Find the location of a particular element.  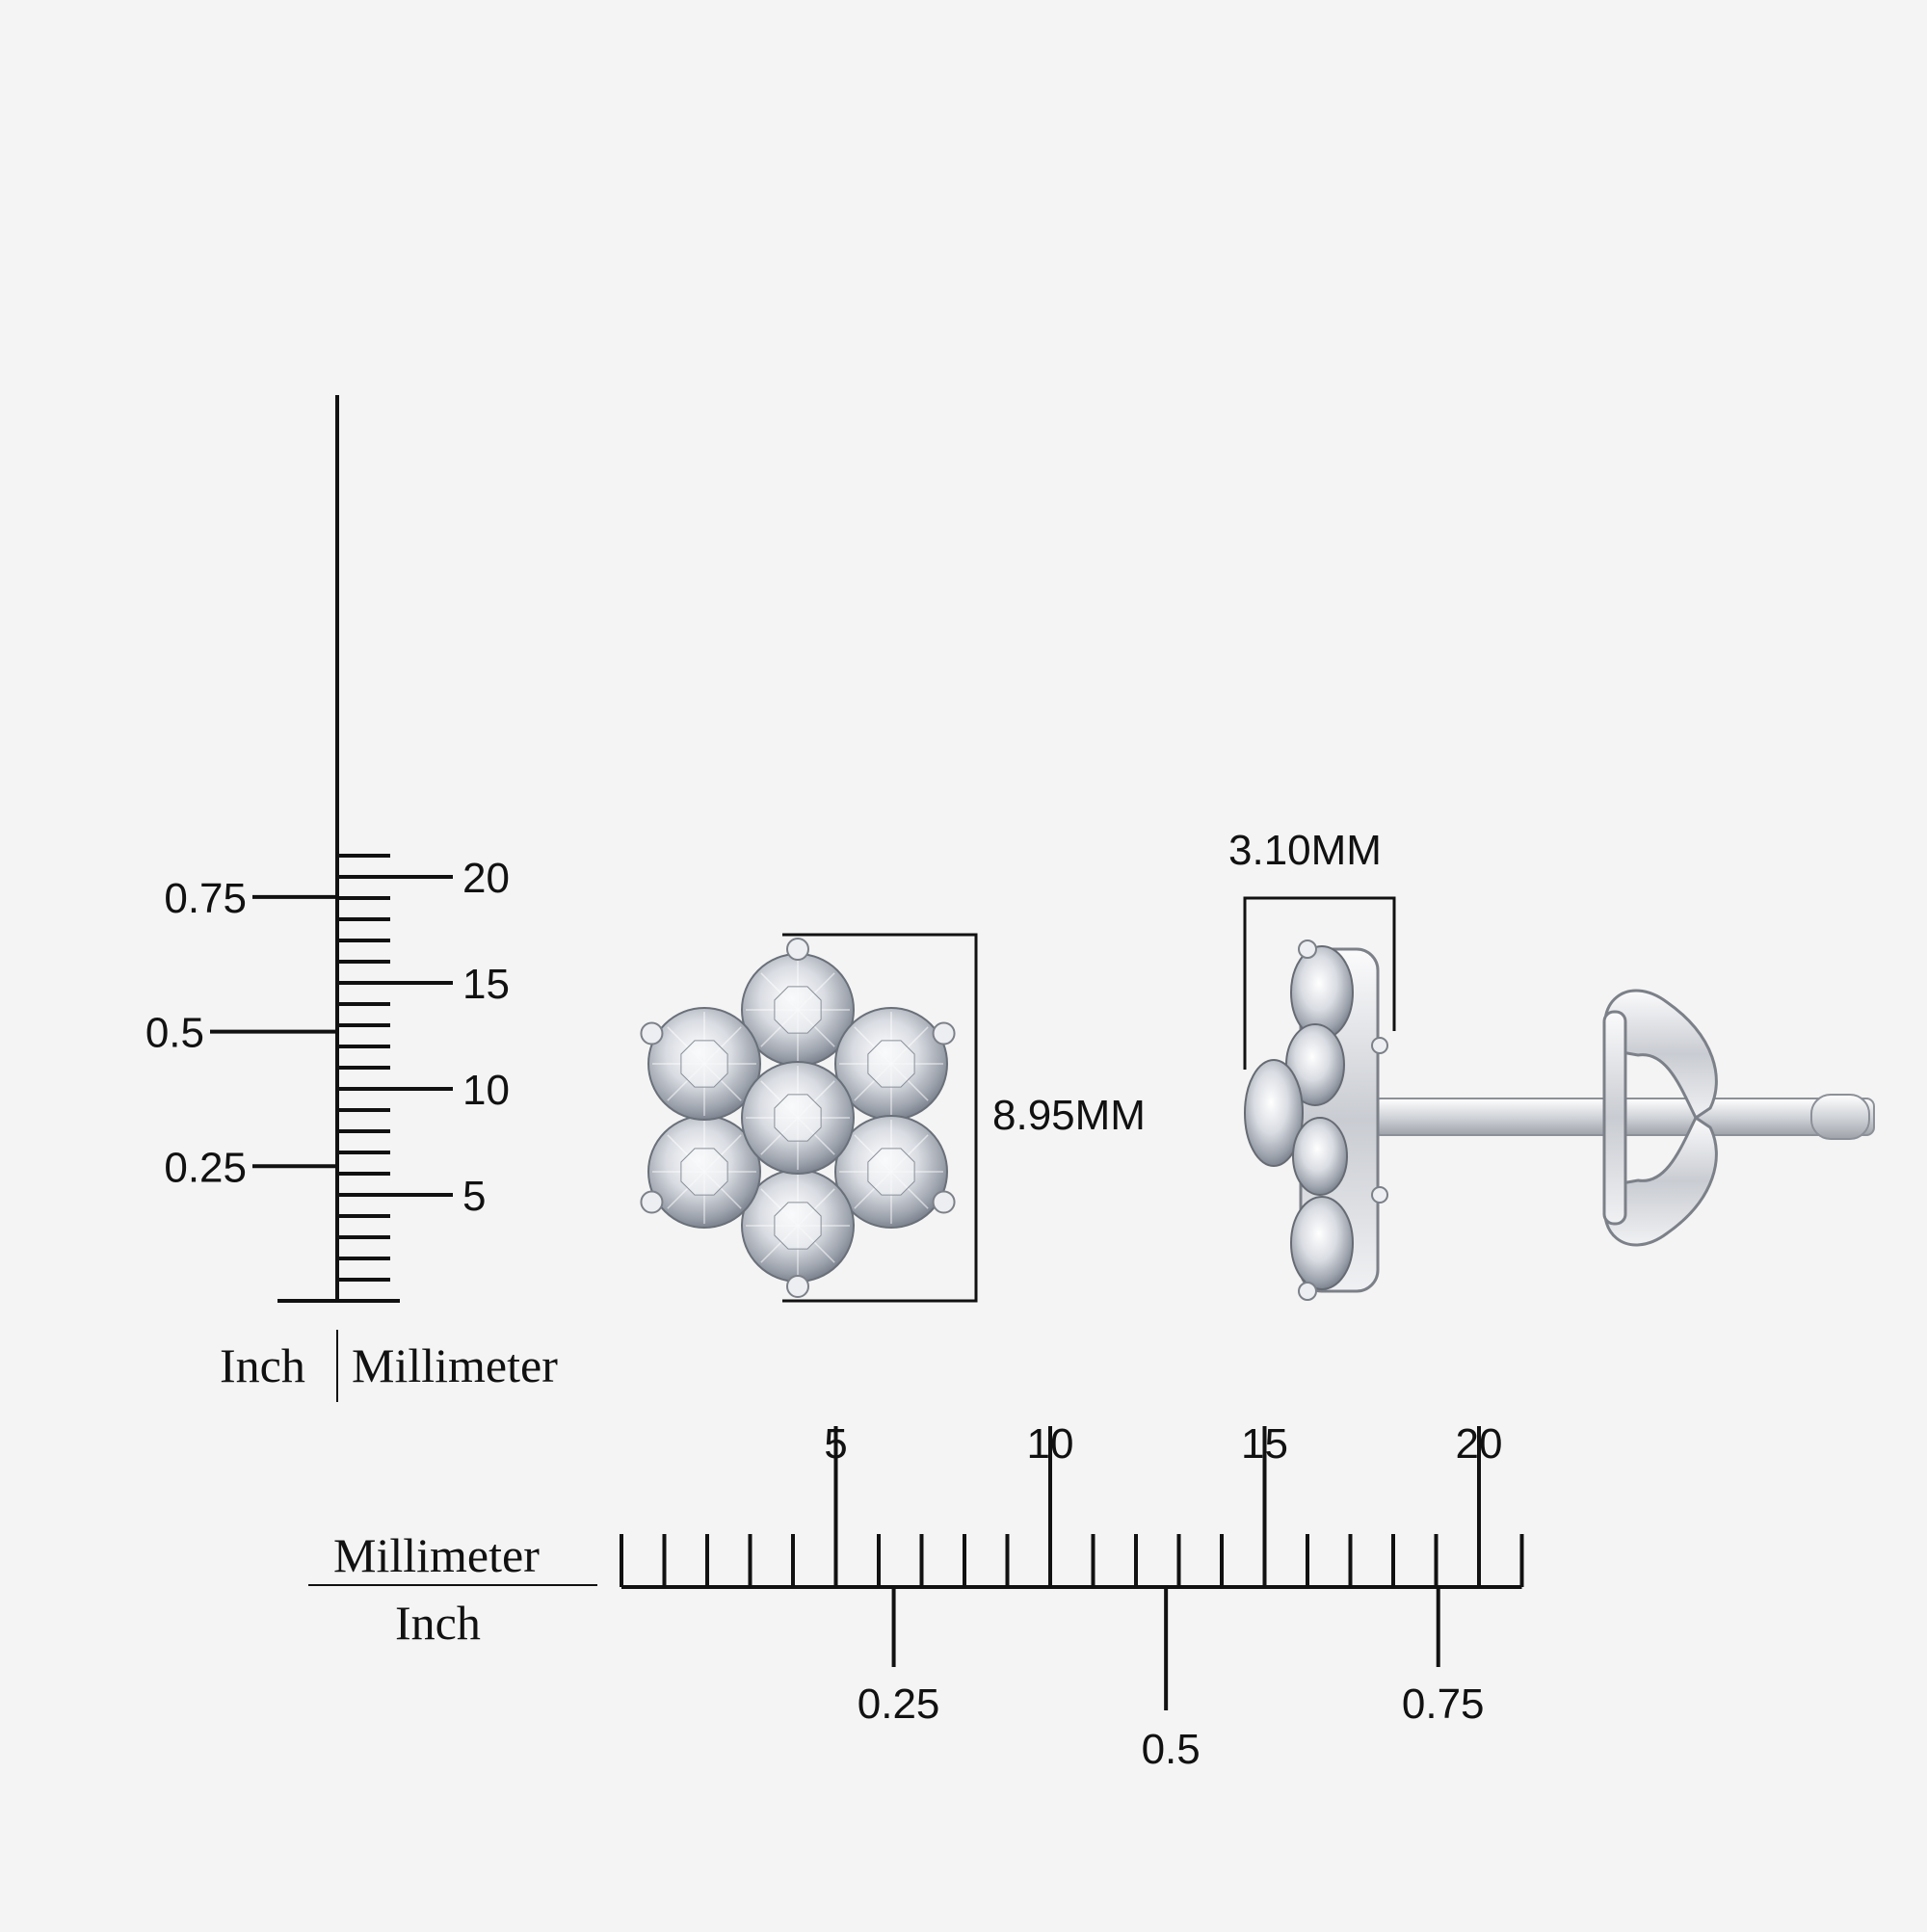

earring-front-view is located at coordinates (809, 1118).